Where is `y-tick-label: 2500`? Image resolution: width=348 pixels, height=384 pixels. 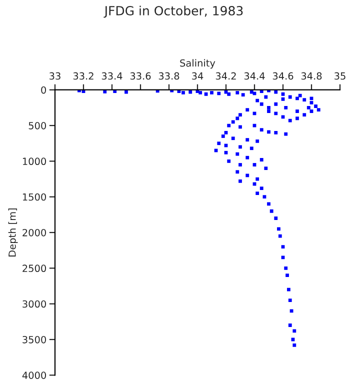 y-tick-label: 2500 is located at coordinates (34, 268).